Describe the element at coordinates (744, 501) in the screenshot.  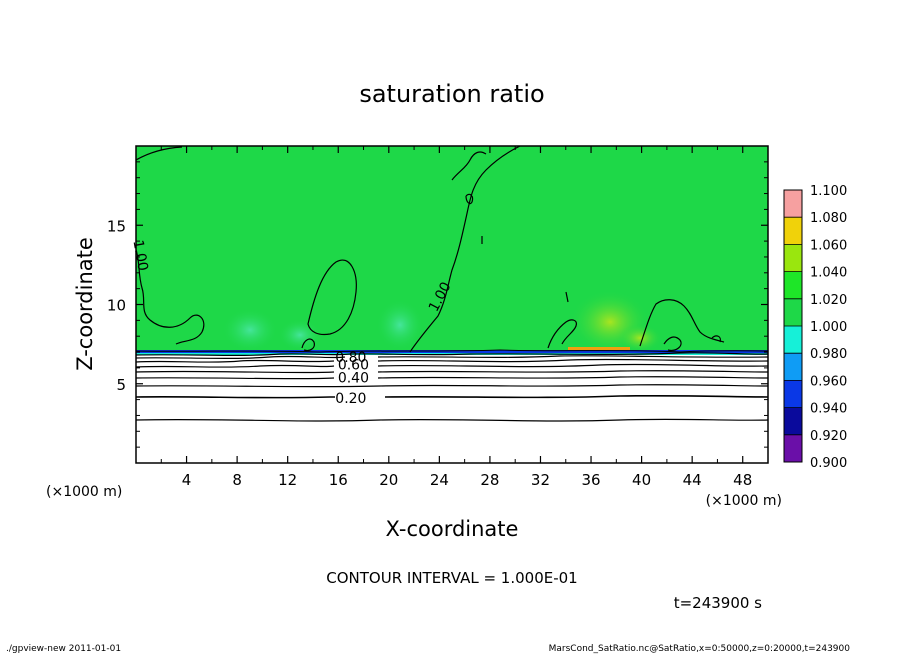
I see `x-unit-label: (×1000 m)` at that location.